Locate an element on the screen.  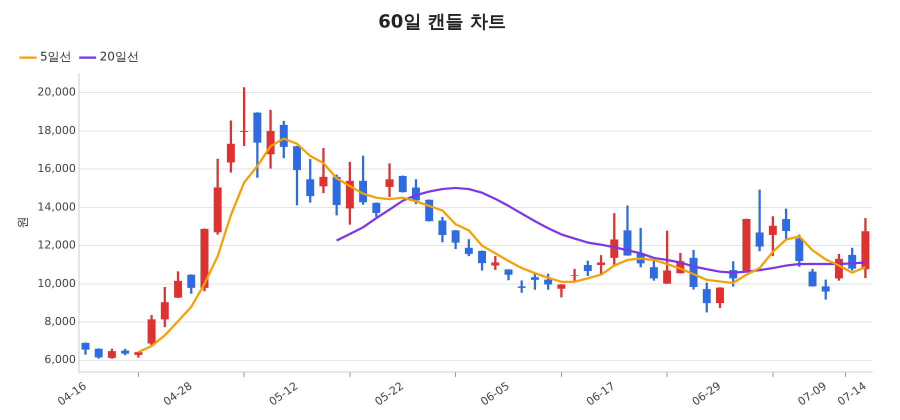
candlestick is located at coordinates (402, 184).